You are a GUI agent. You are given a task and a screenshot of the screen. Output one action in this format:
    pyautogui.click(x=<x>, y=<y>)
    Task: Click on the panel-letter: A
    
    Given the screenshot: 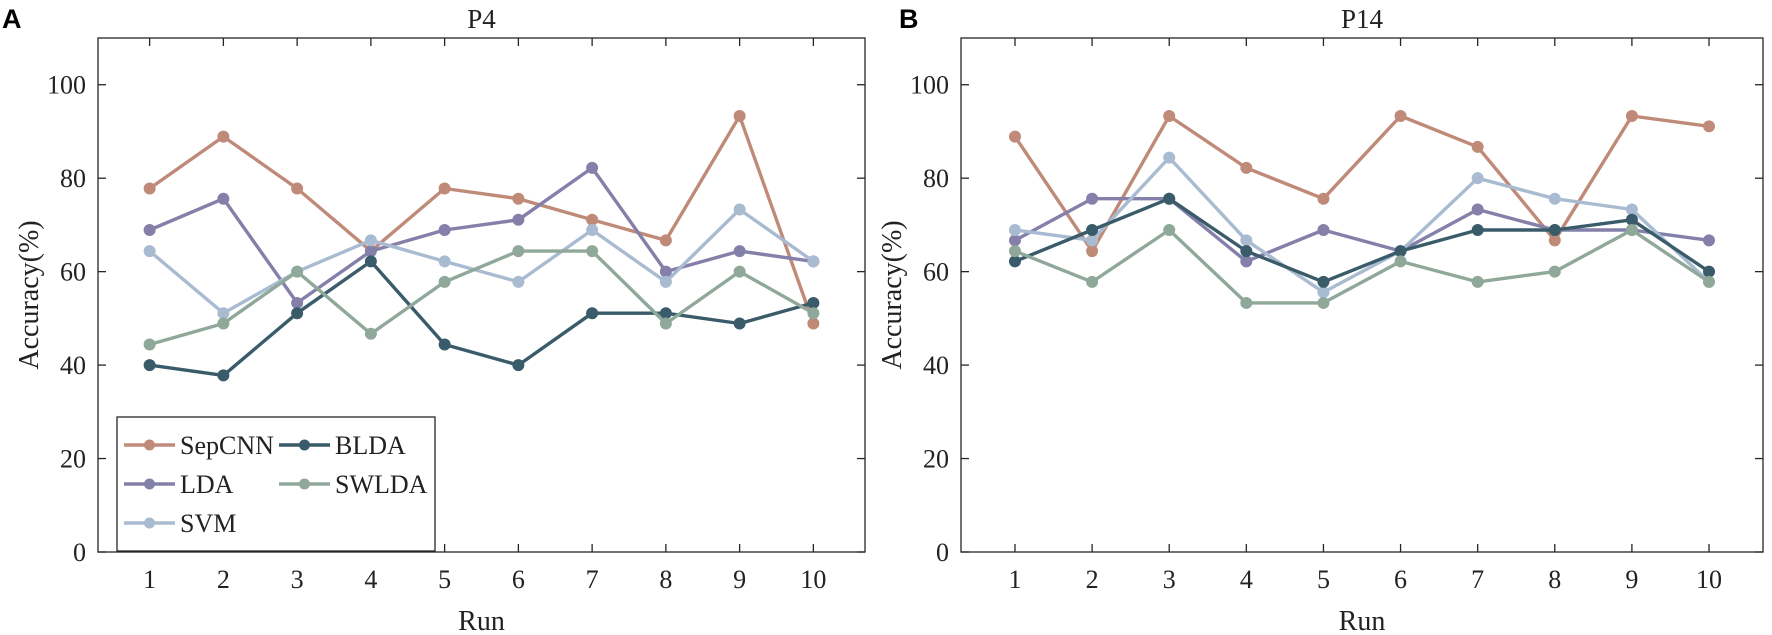 What is the action you would take?
    pyautogui.click(x=12, y=19)
    